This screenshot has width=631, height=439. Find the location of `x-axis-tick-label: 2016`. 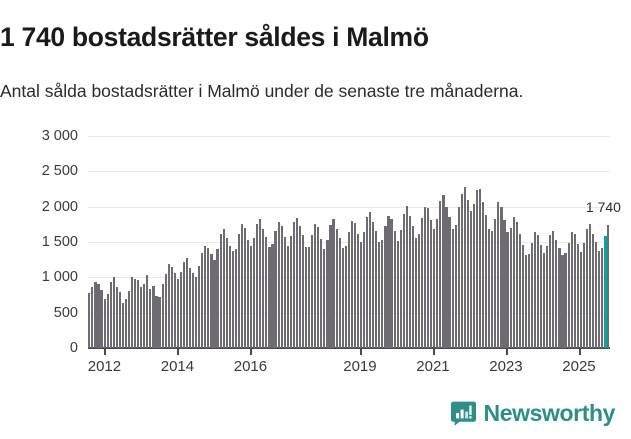

x-axis-tick-label: 2016 is located at coordinates (250, 366).